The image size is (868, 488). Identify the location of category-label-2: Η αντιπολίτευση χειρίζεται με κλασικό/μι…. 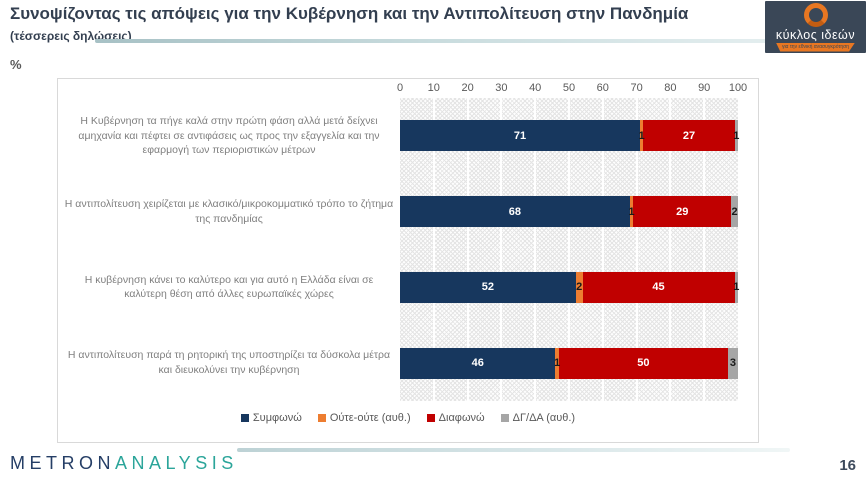
(229, 211).